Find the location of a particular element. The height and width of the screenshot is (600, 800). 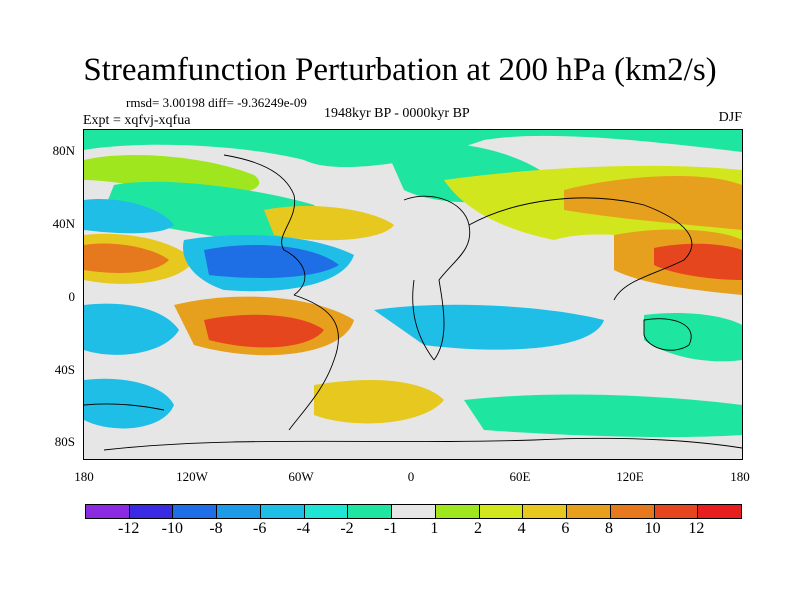

contour-south-america-red is located at coordinates (264, 331).